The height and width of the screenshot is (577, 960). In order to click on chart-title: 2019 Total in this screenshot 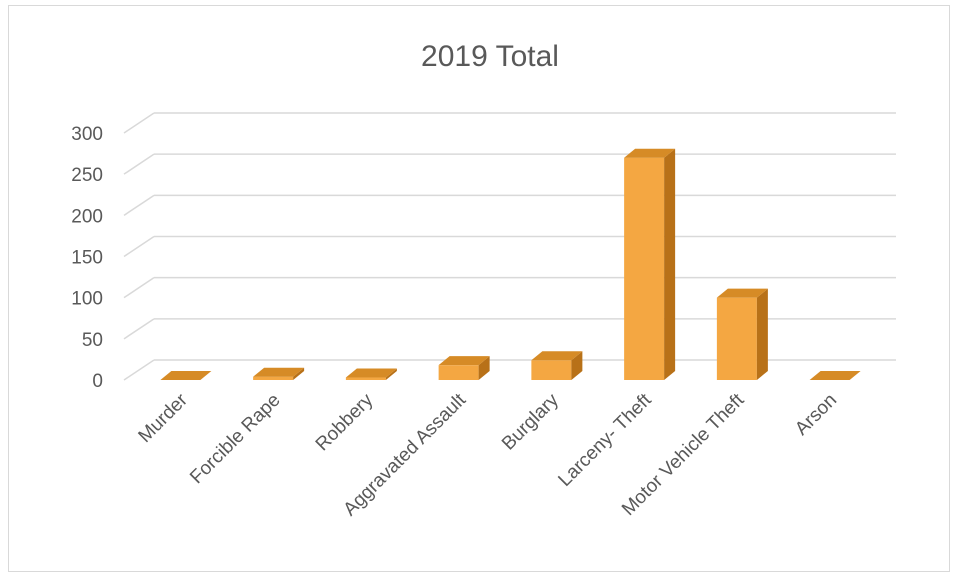, I will do `click(490, 56)`.